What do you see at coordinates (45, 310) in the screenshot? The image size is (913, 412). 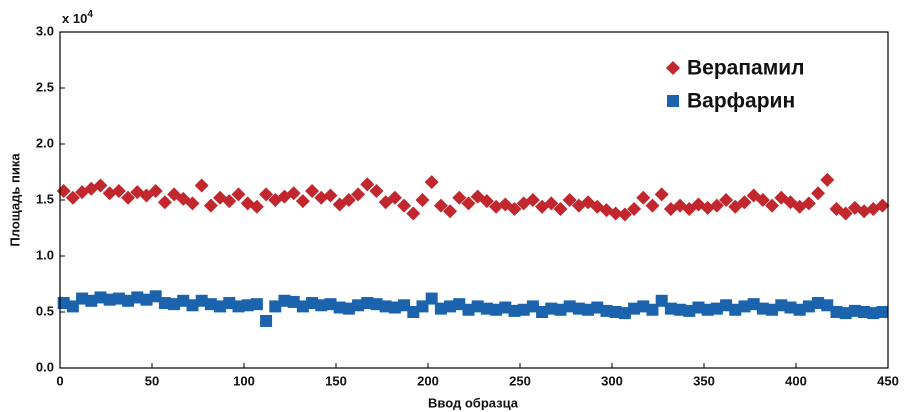 I see `y-tick-label: 0.5` at bounding box center [45, 310].